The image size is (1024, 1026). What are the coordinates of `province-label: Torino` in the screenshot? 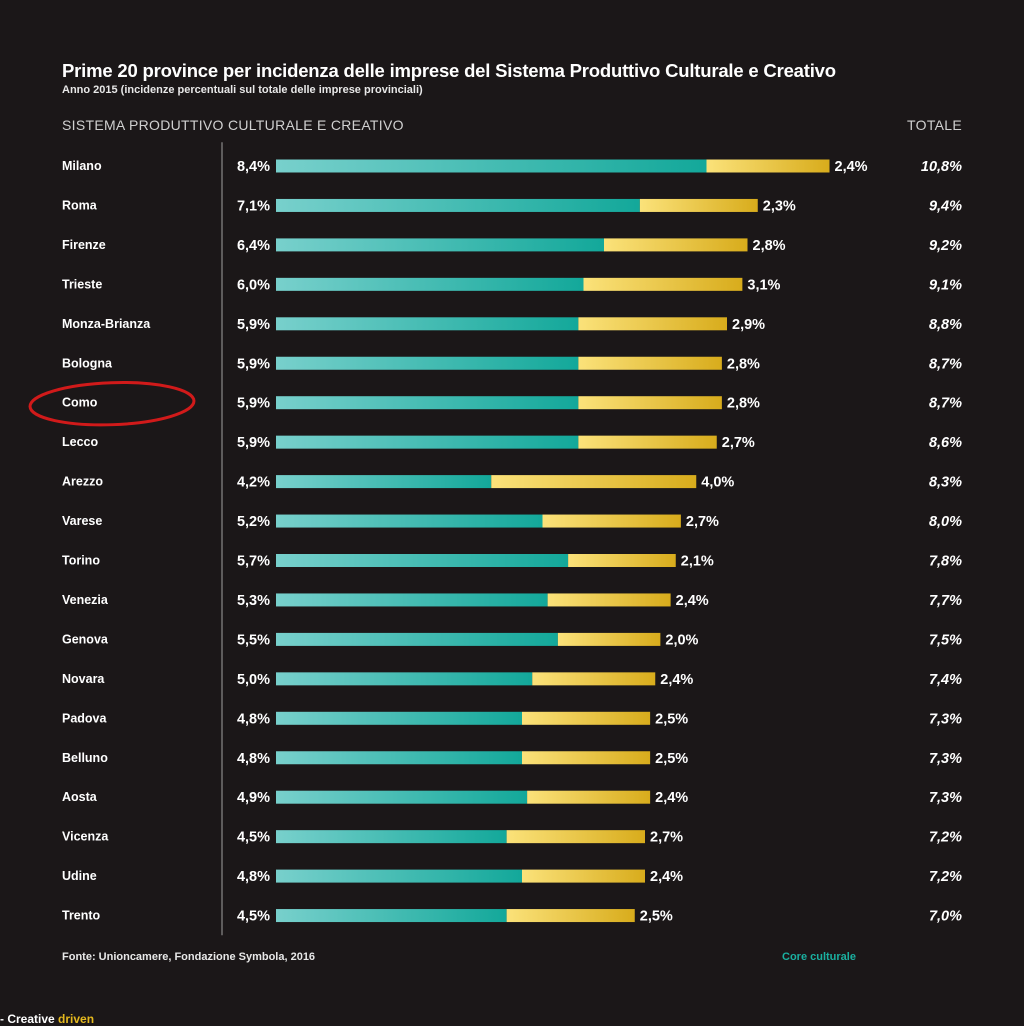 It's located at (81, 561).